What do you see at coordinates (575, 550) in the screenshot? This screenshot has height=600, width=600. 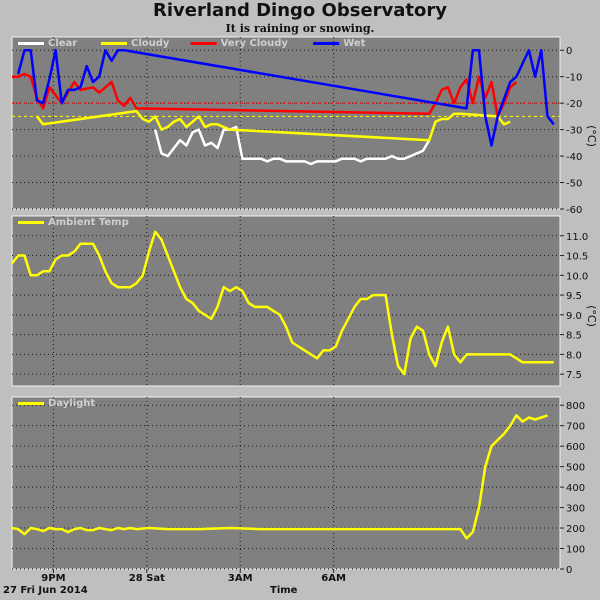 I see `y-tick-label: 100` at bounding box center [575, 550].